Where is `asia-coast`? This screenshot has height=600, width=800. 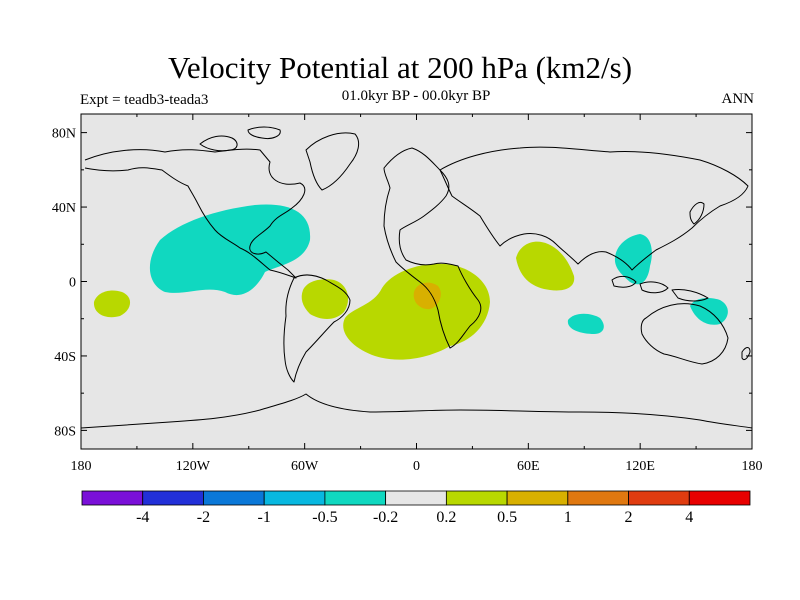
asia-coast is located at coordinates (594, 208).